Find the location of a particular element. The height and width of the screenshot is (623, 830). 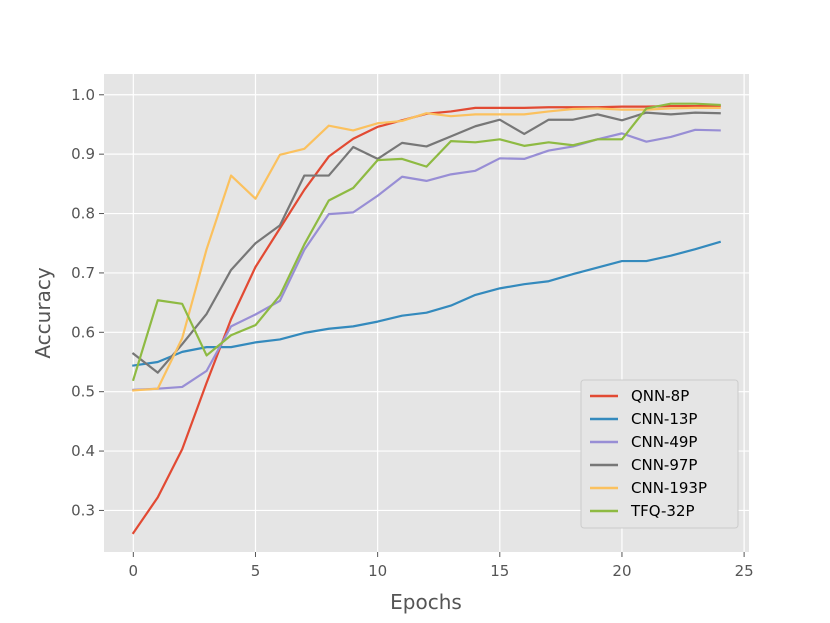

legend-box is located at coordinates (659, 454).